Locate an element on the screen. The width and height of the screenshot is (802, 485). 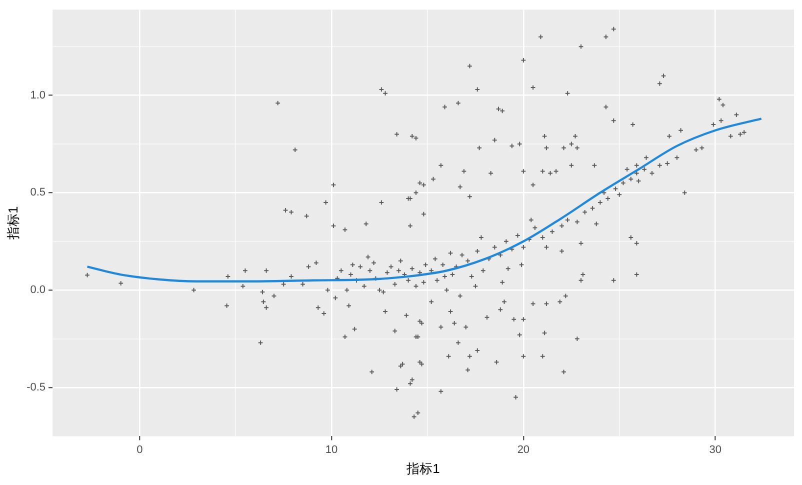
y-axis-title: 指标1 is located at coordinates (12, 223).